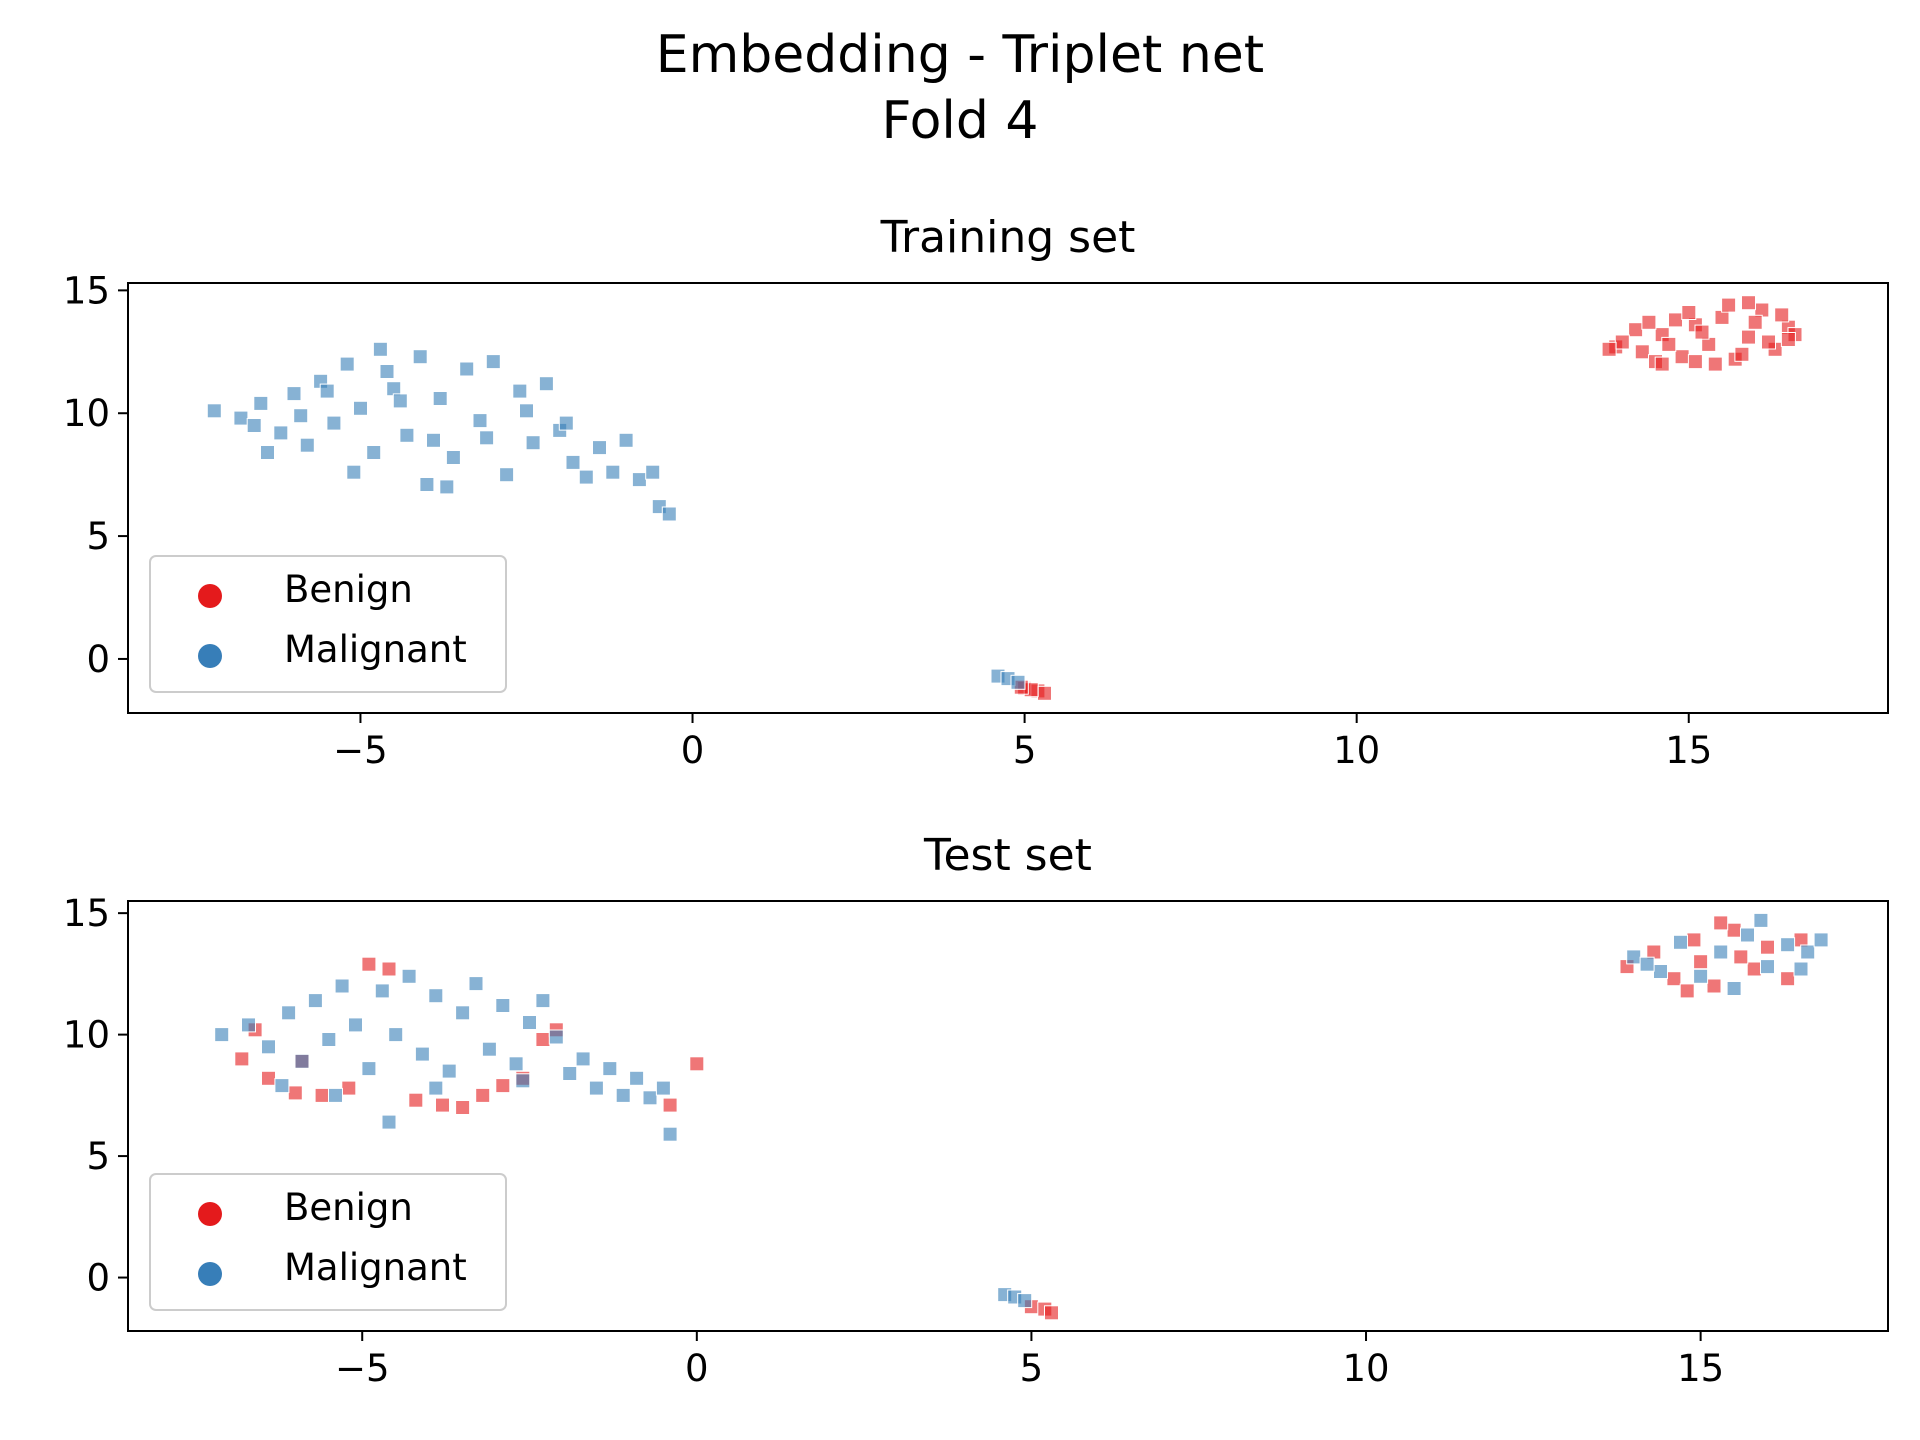 The image size is (1920, 1440). I want to click on training-set-legend: Benign Malignant, so click(328, 624).